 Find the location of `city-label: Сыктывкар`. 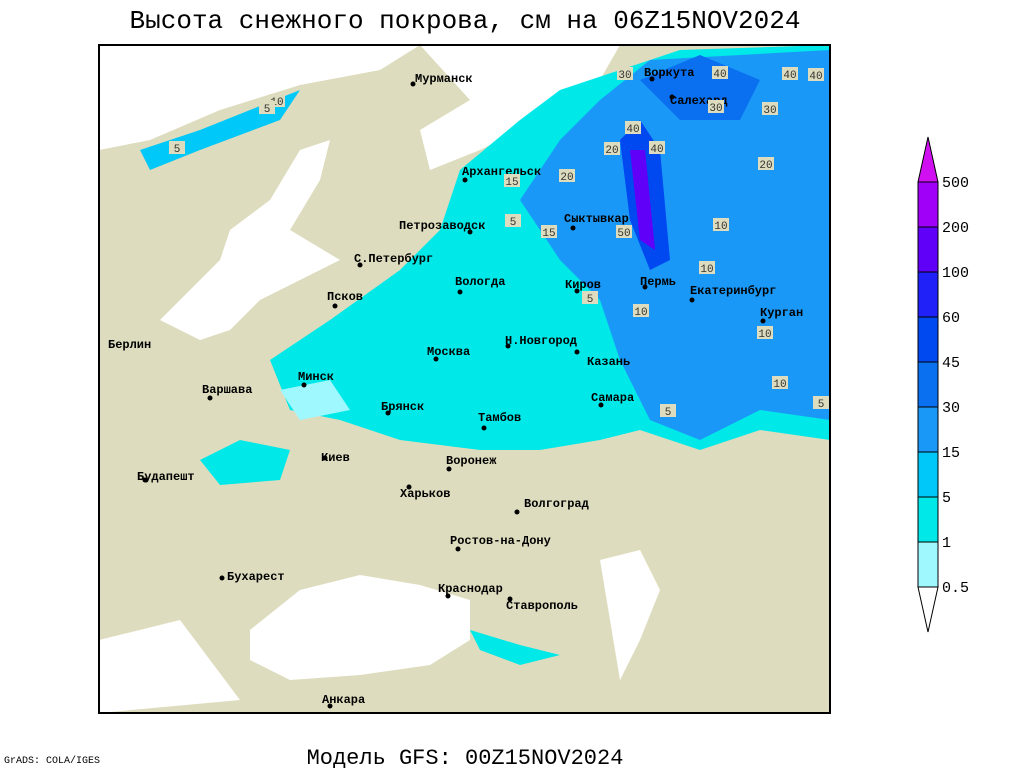

city-label: Сыктывкар is located at coordinates (596, 219).